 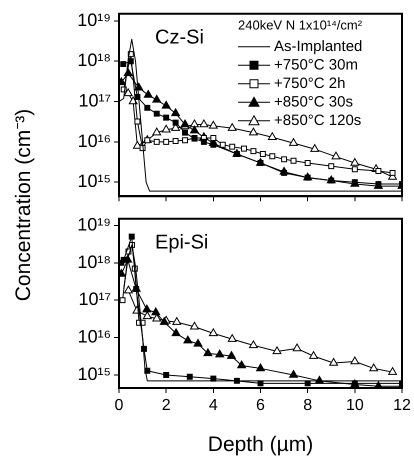 What do you see at coordinates (313, 101) in the screenshot?
I see `legend-label: +850°C 30s` at bounding box center [313, 101].